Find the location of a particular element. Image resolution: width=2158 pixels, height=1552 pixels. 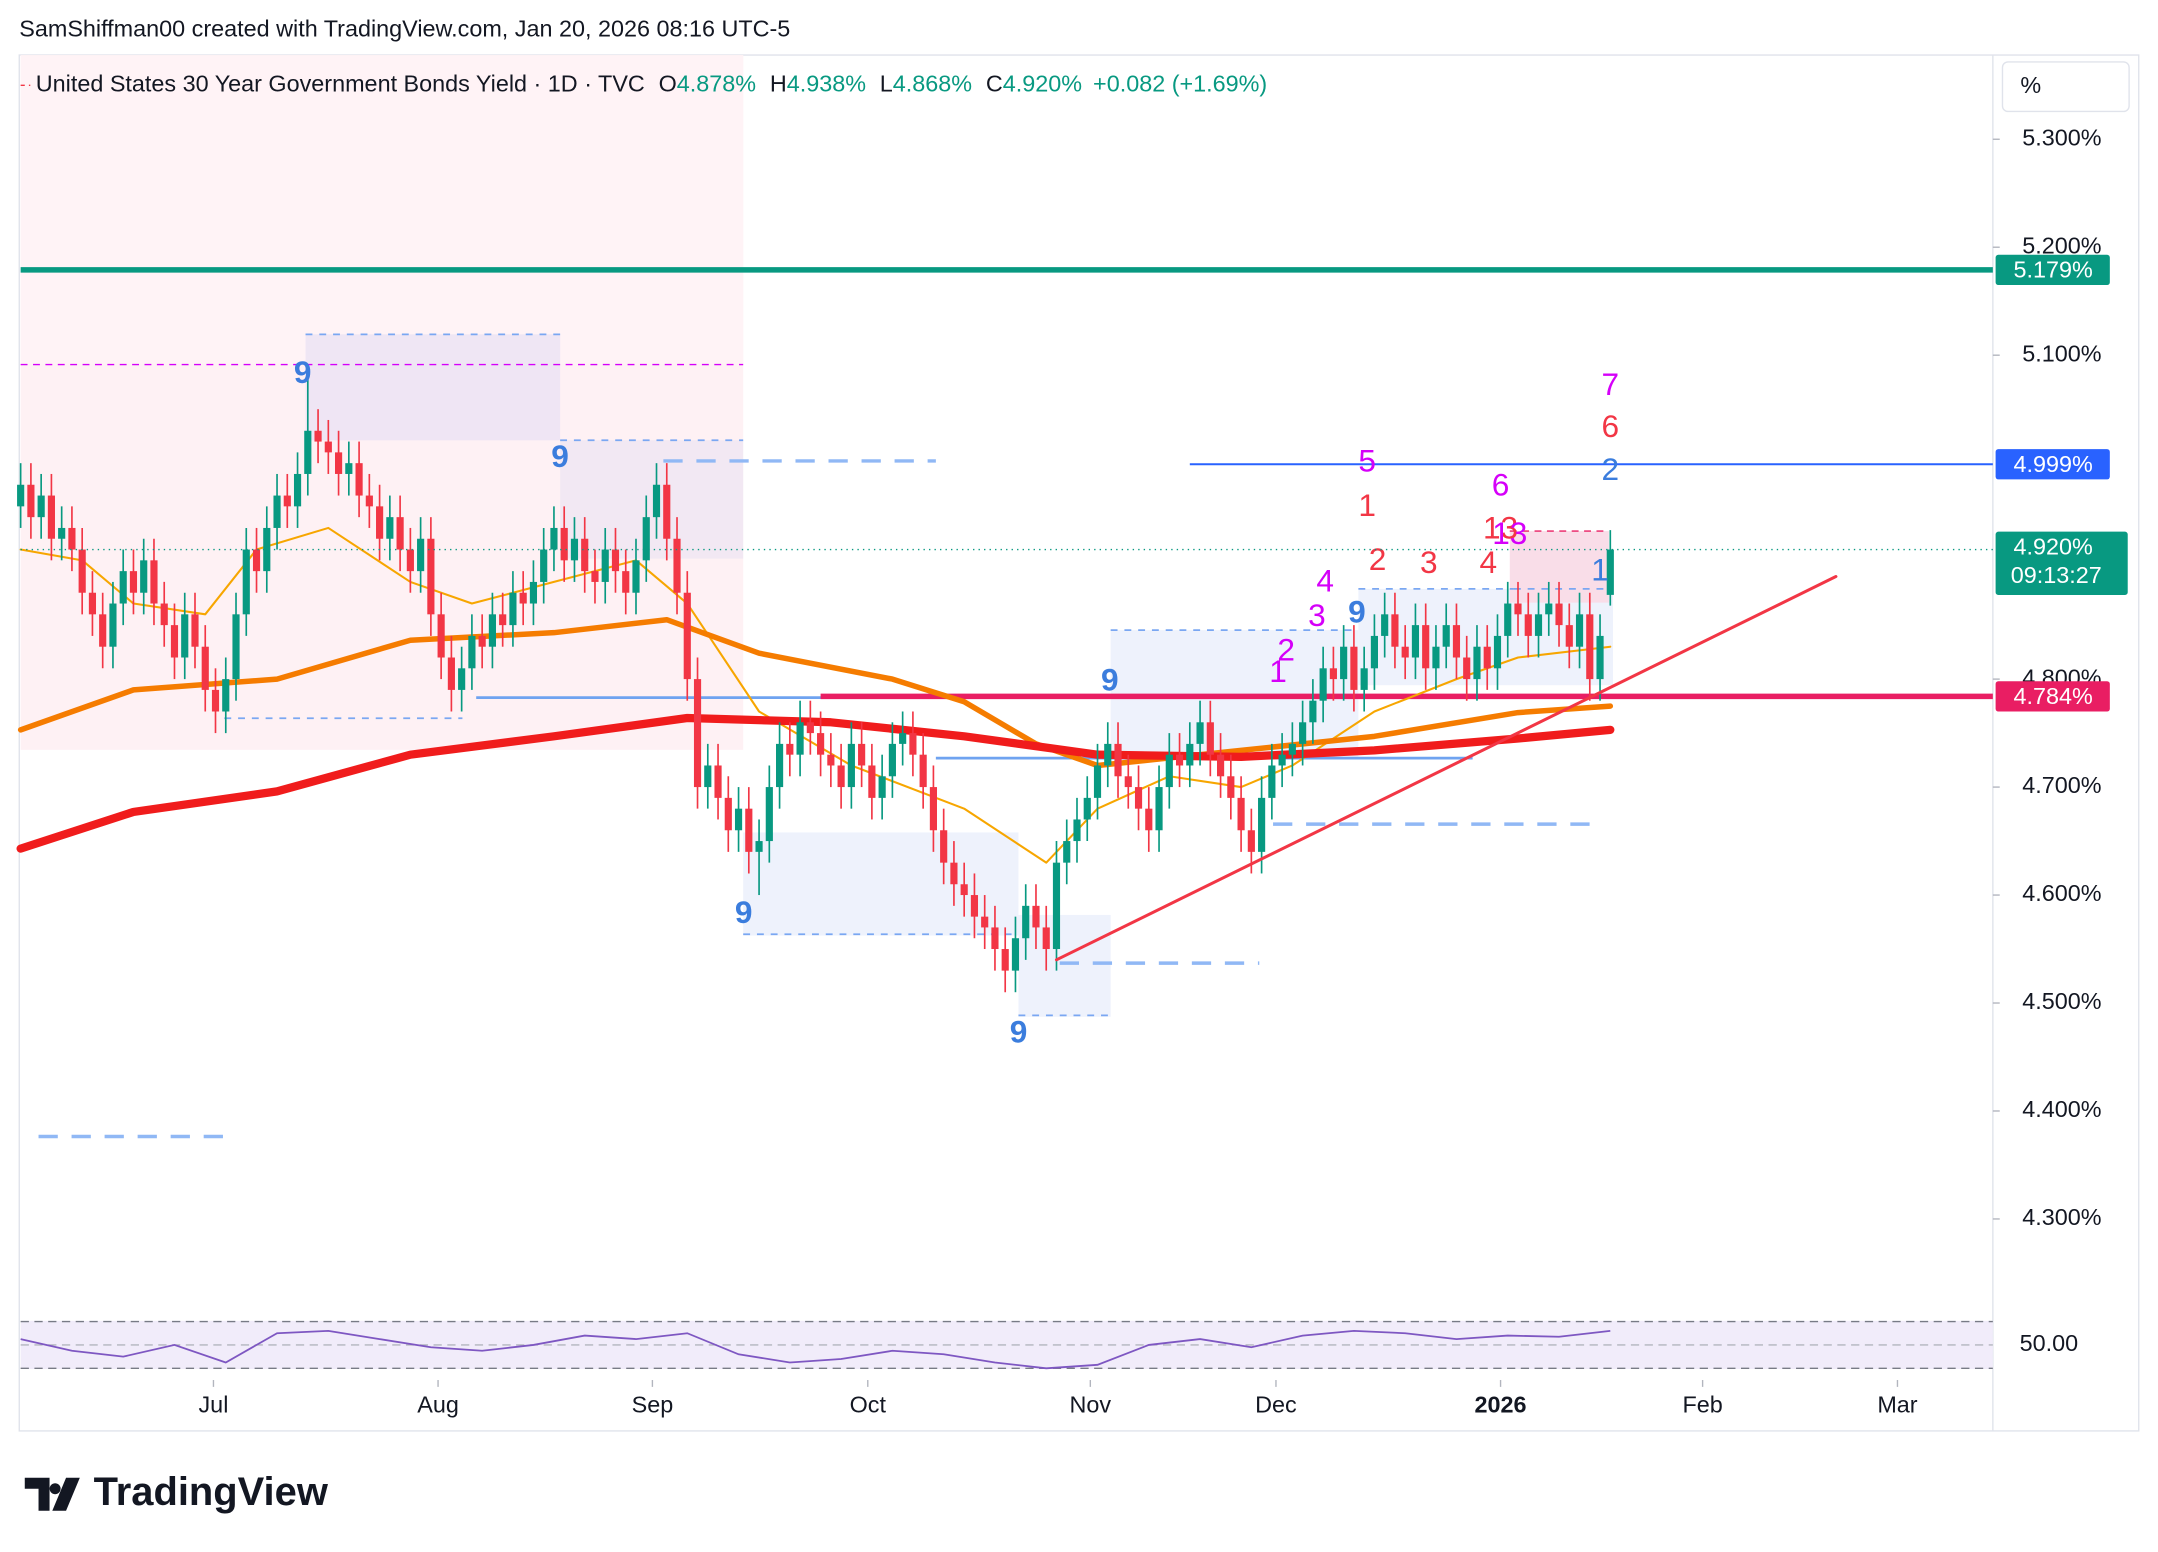

x-tick-label: Sep is located at coordinates (653, 1404).